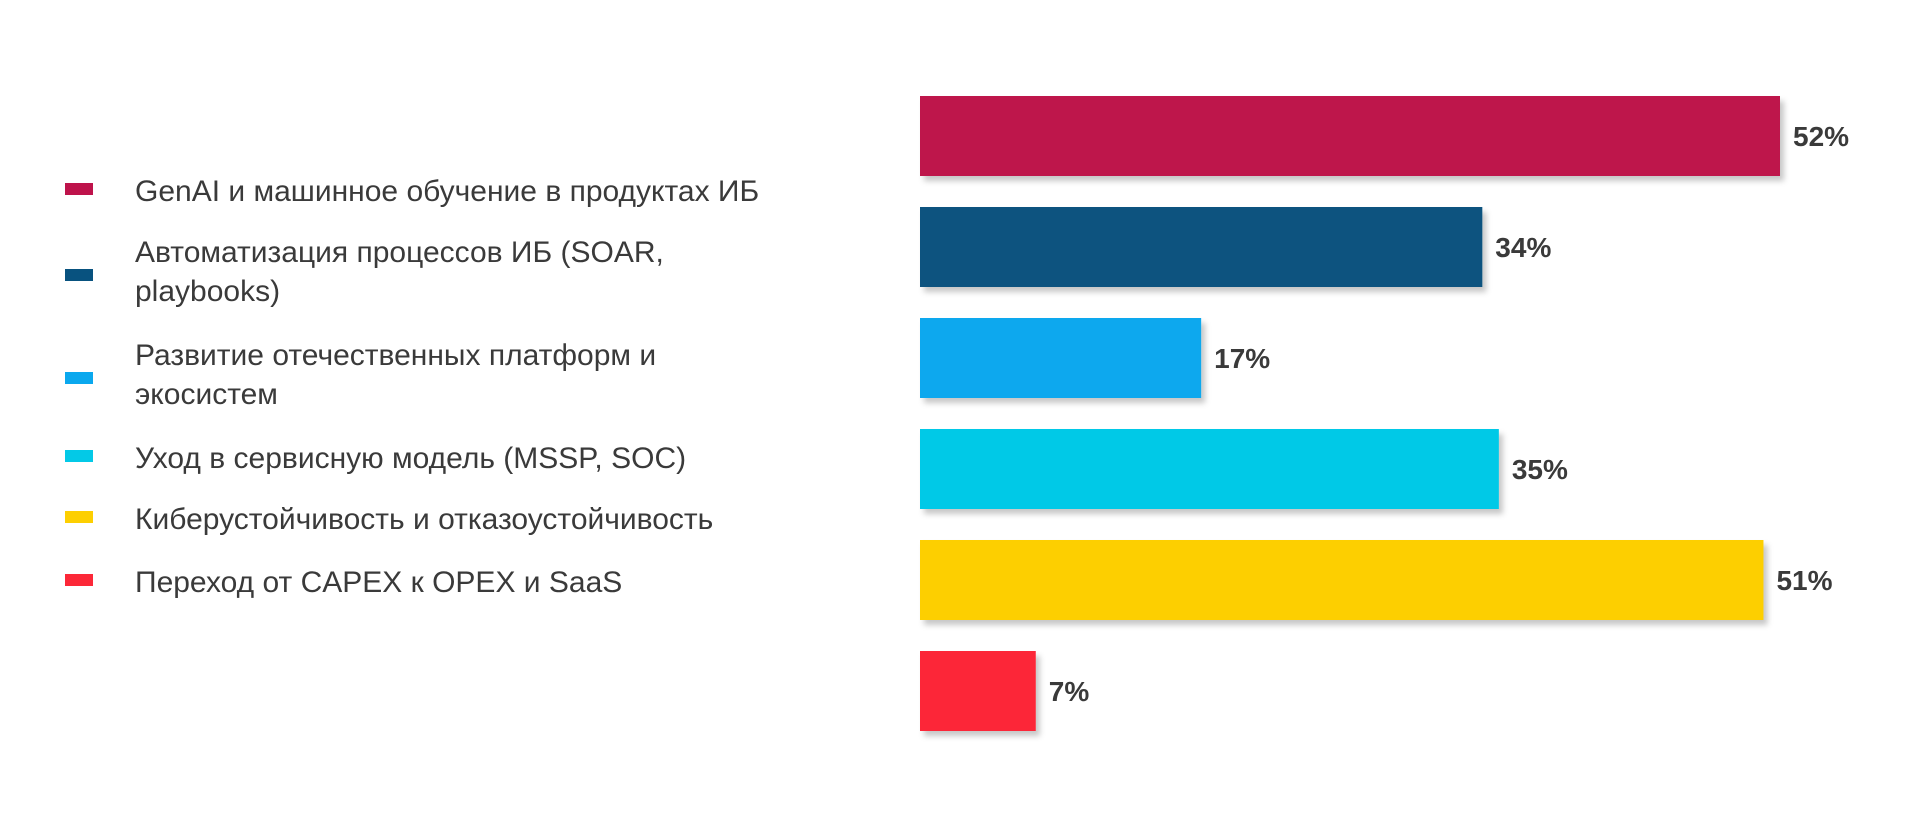 The image size is (1915, 821). What do you see at coordinates (1242, 358) in the screenshot?
I see `bar-value-label-2: 17%` at bounding box center [1242, 358].